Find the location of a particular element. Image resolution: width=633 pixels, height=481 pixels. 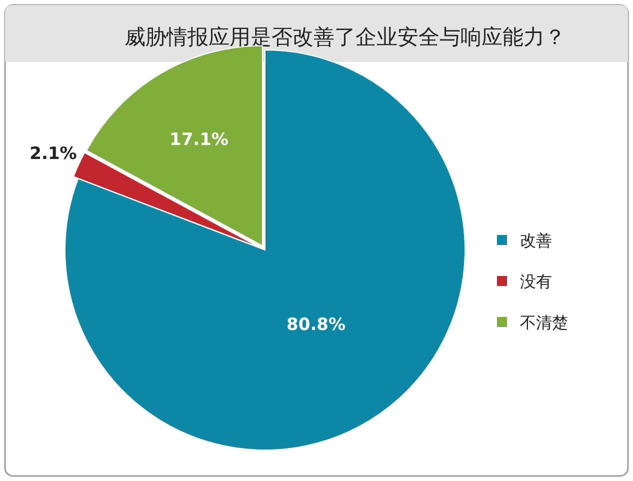

legend-label: 没有 is located at coordinates (536, 281).